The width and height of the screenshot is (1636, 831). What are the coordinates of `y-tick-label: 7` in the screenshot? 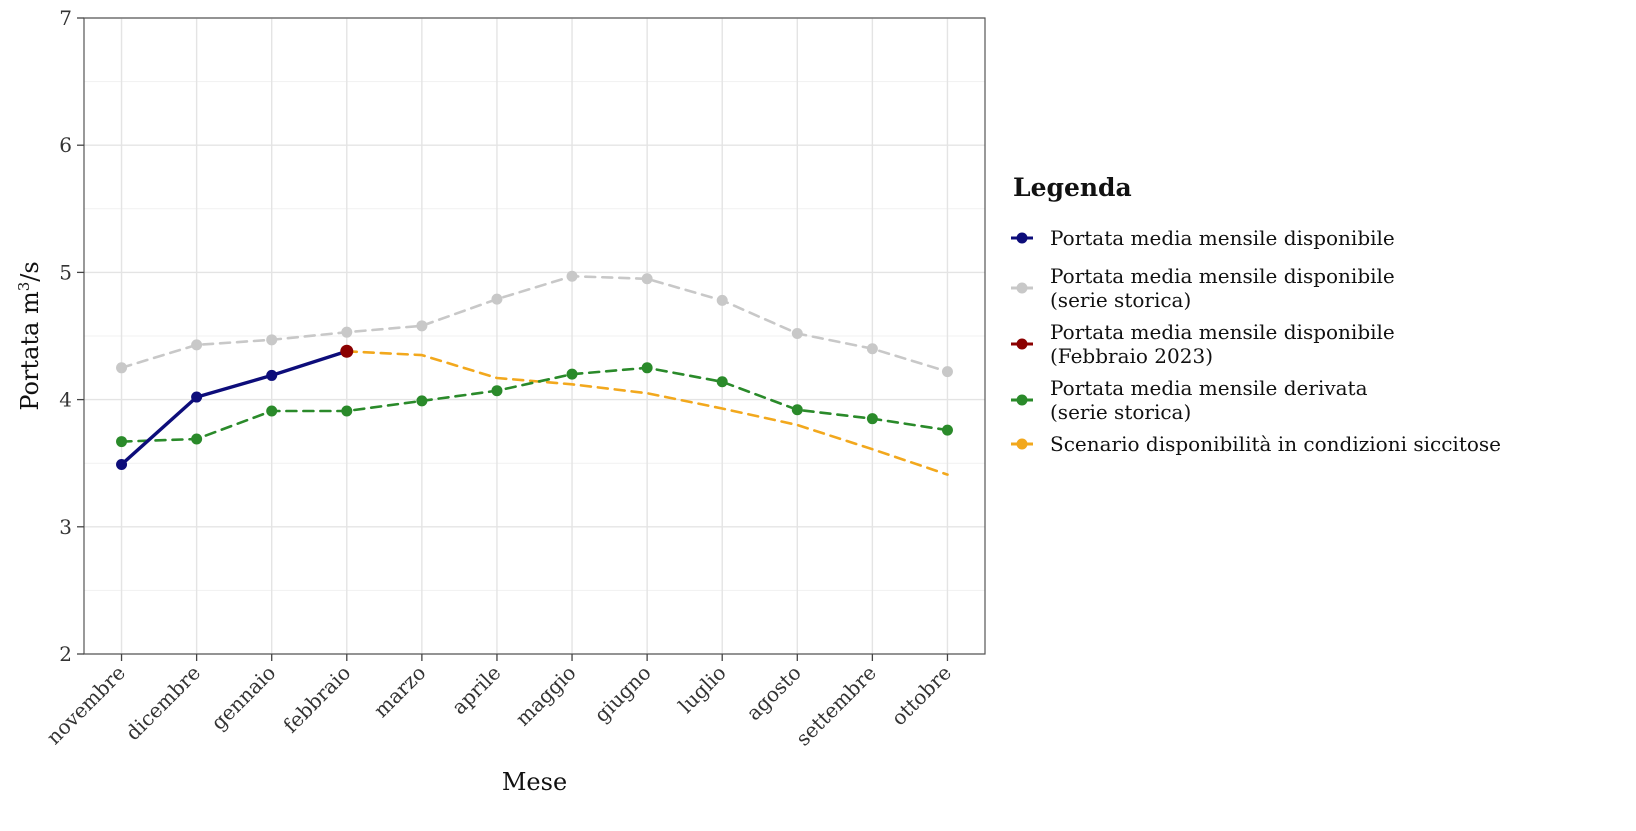 It's located at (65, 18).